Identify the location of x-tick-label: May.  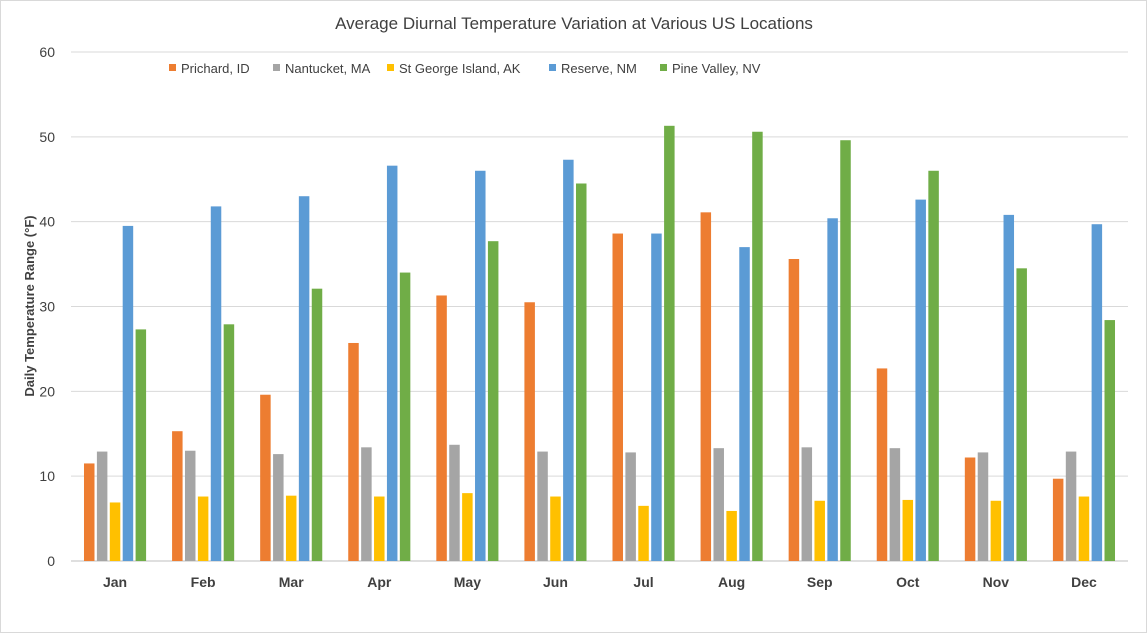
(467, 582).